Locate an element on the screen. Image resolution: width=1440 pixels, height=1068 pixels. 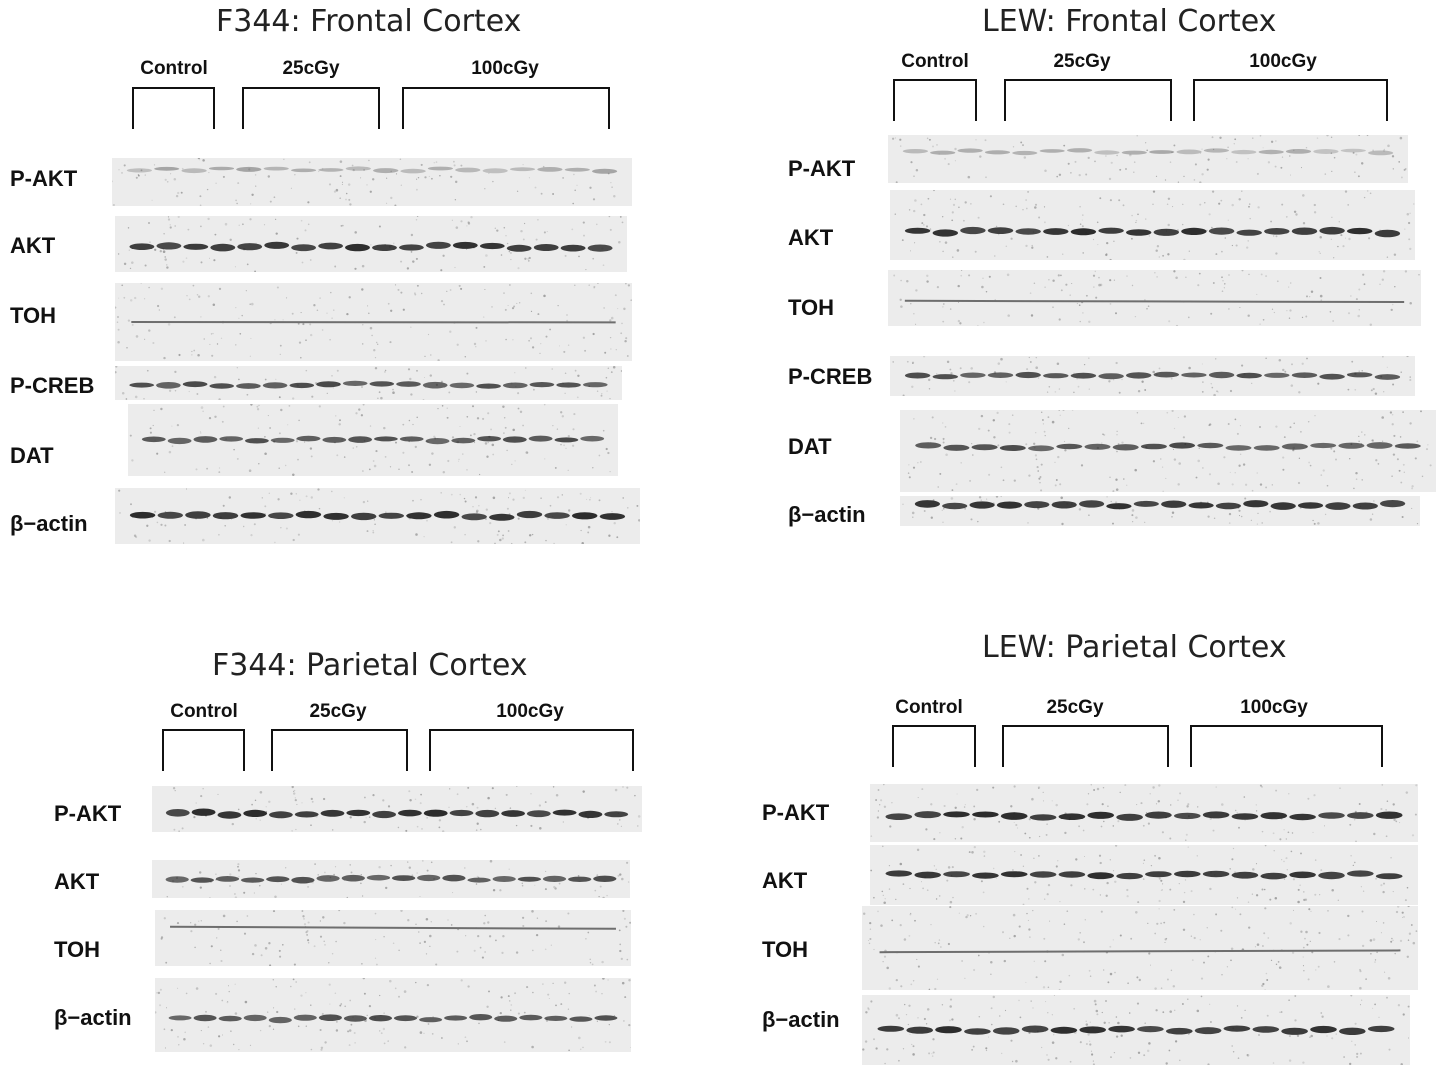
panel-title: F344: Parietal Cortex is located at coordinates (370, 665).